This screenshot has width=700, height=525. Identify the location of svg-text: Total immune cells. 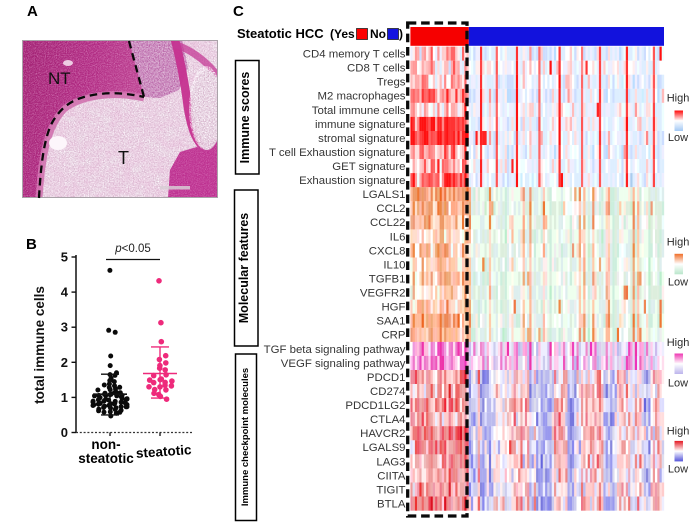
(359, 111).